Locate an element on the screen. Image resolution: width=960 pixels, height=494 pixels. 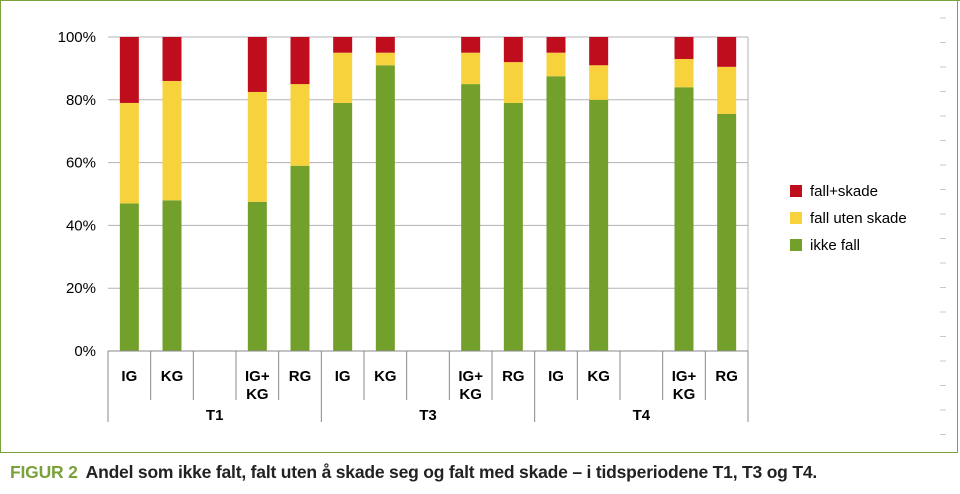
y-tick-label: 20% is located at coordinates (81, 288).